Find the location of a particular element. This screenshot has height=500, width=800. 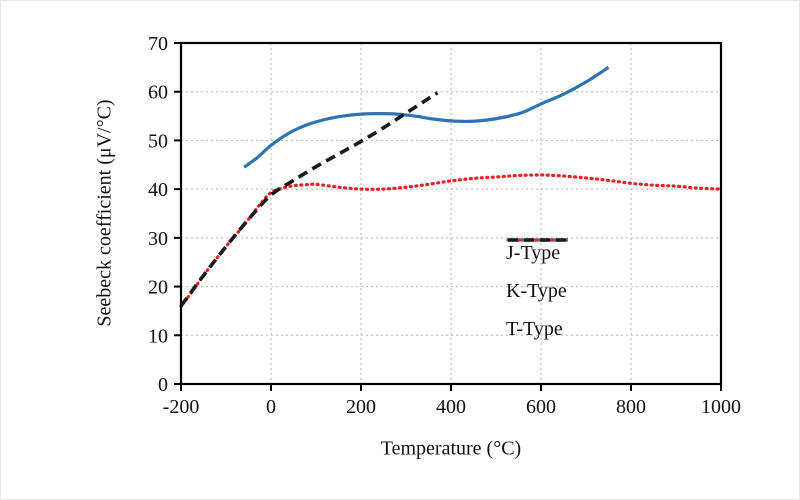

y-tick-label: 10 is located at coordinates (158, 336).